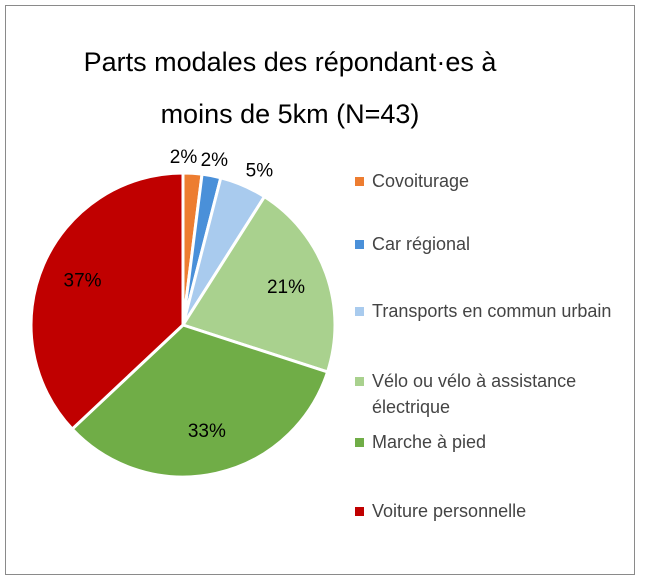 The height and width of the screenshot is (581, 645). I want to click on legend-item: Transports en commun urbain, so click(492, 311).